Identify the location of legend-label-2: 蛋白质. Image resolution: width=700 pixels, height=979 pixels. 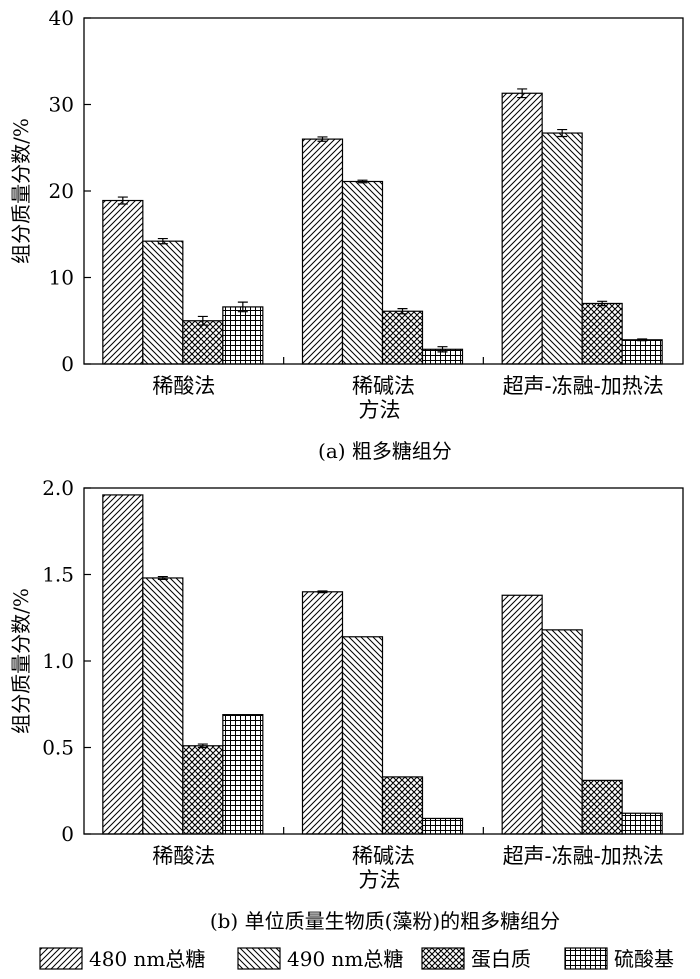
(501, 959).